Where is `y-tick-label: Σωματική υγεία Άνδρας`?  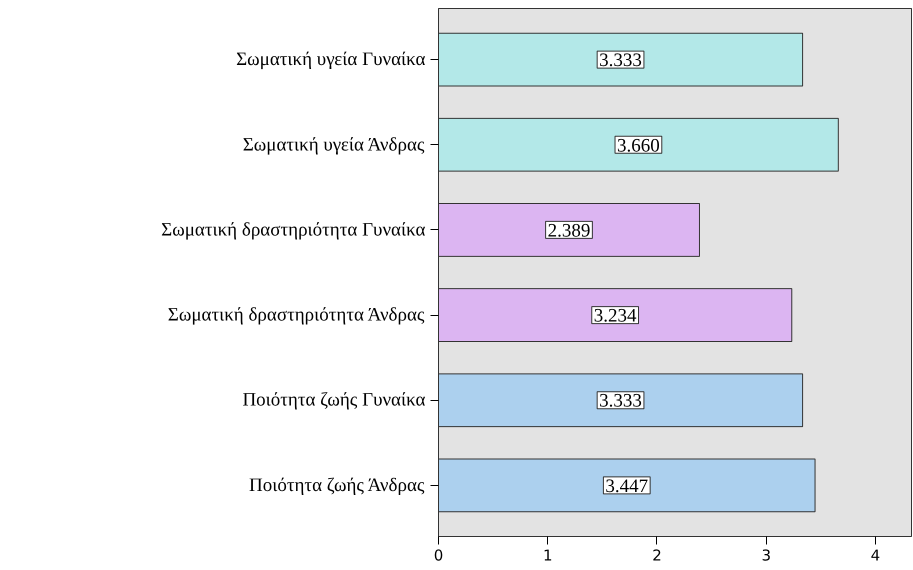 y-tick-label: Σωματική υγεία Άνδρας is located at coordinates (333, 145).